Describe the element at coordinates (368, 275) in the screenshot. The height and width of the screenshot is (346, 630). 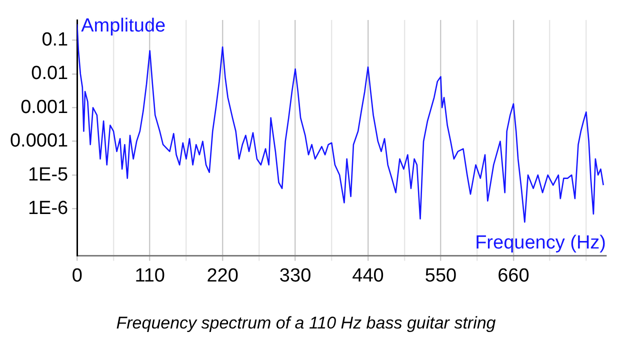
I see `x-tick-label: 440` at that location.